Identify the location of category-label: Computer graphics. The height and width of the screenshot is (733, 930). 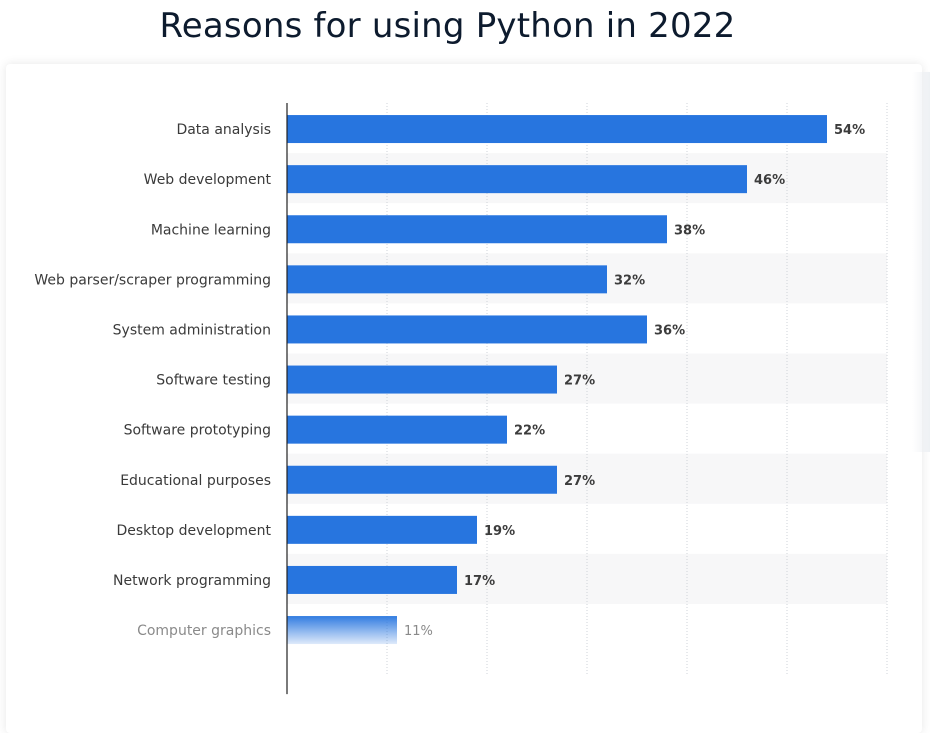
(204, 631).